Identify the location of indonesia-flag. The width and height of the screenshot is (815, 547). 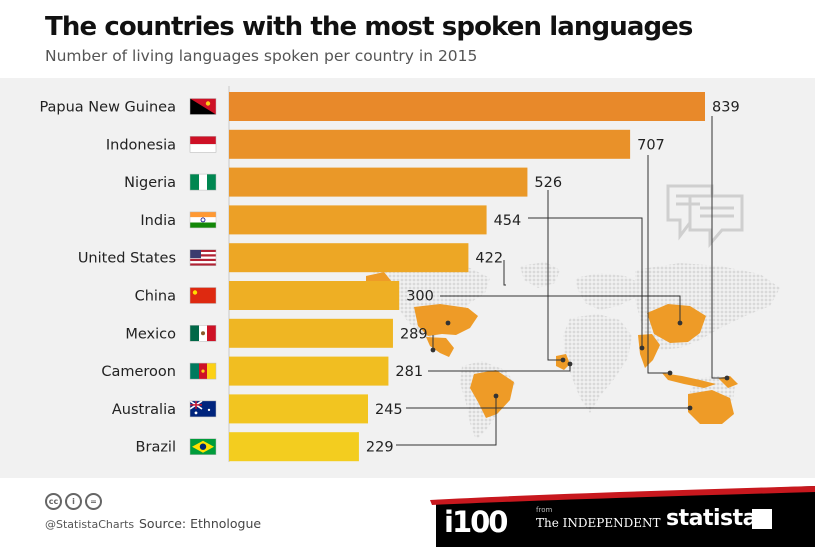
(203, 144).